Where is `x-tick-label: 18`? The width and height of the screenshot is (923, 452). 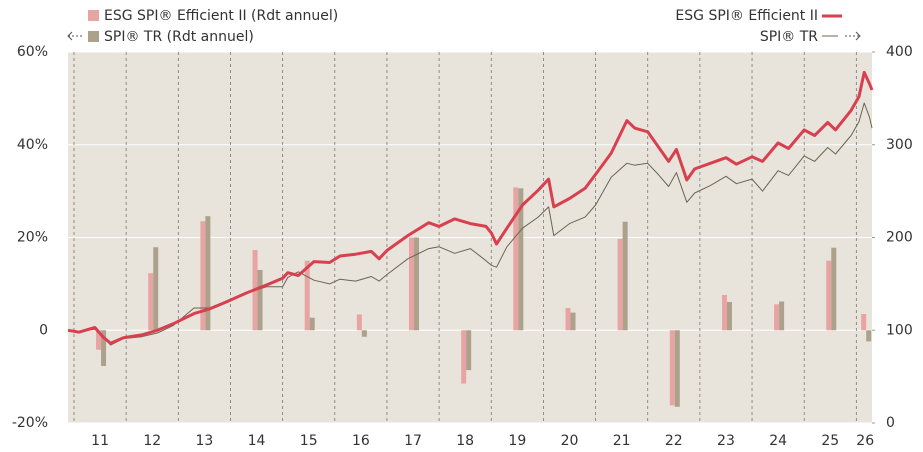 x-tick-label: 18 is located at coordinates (465, 441).